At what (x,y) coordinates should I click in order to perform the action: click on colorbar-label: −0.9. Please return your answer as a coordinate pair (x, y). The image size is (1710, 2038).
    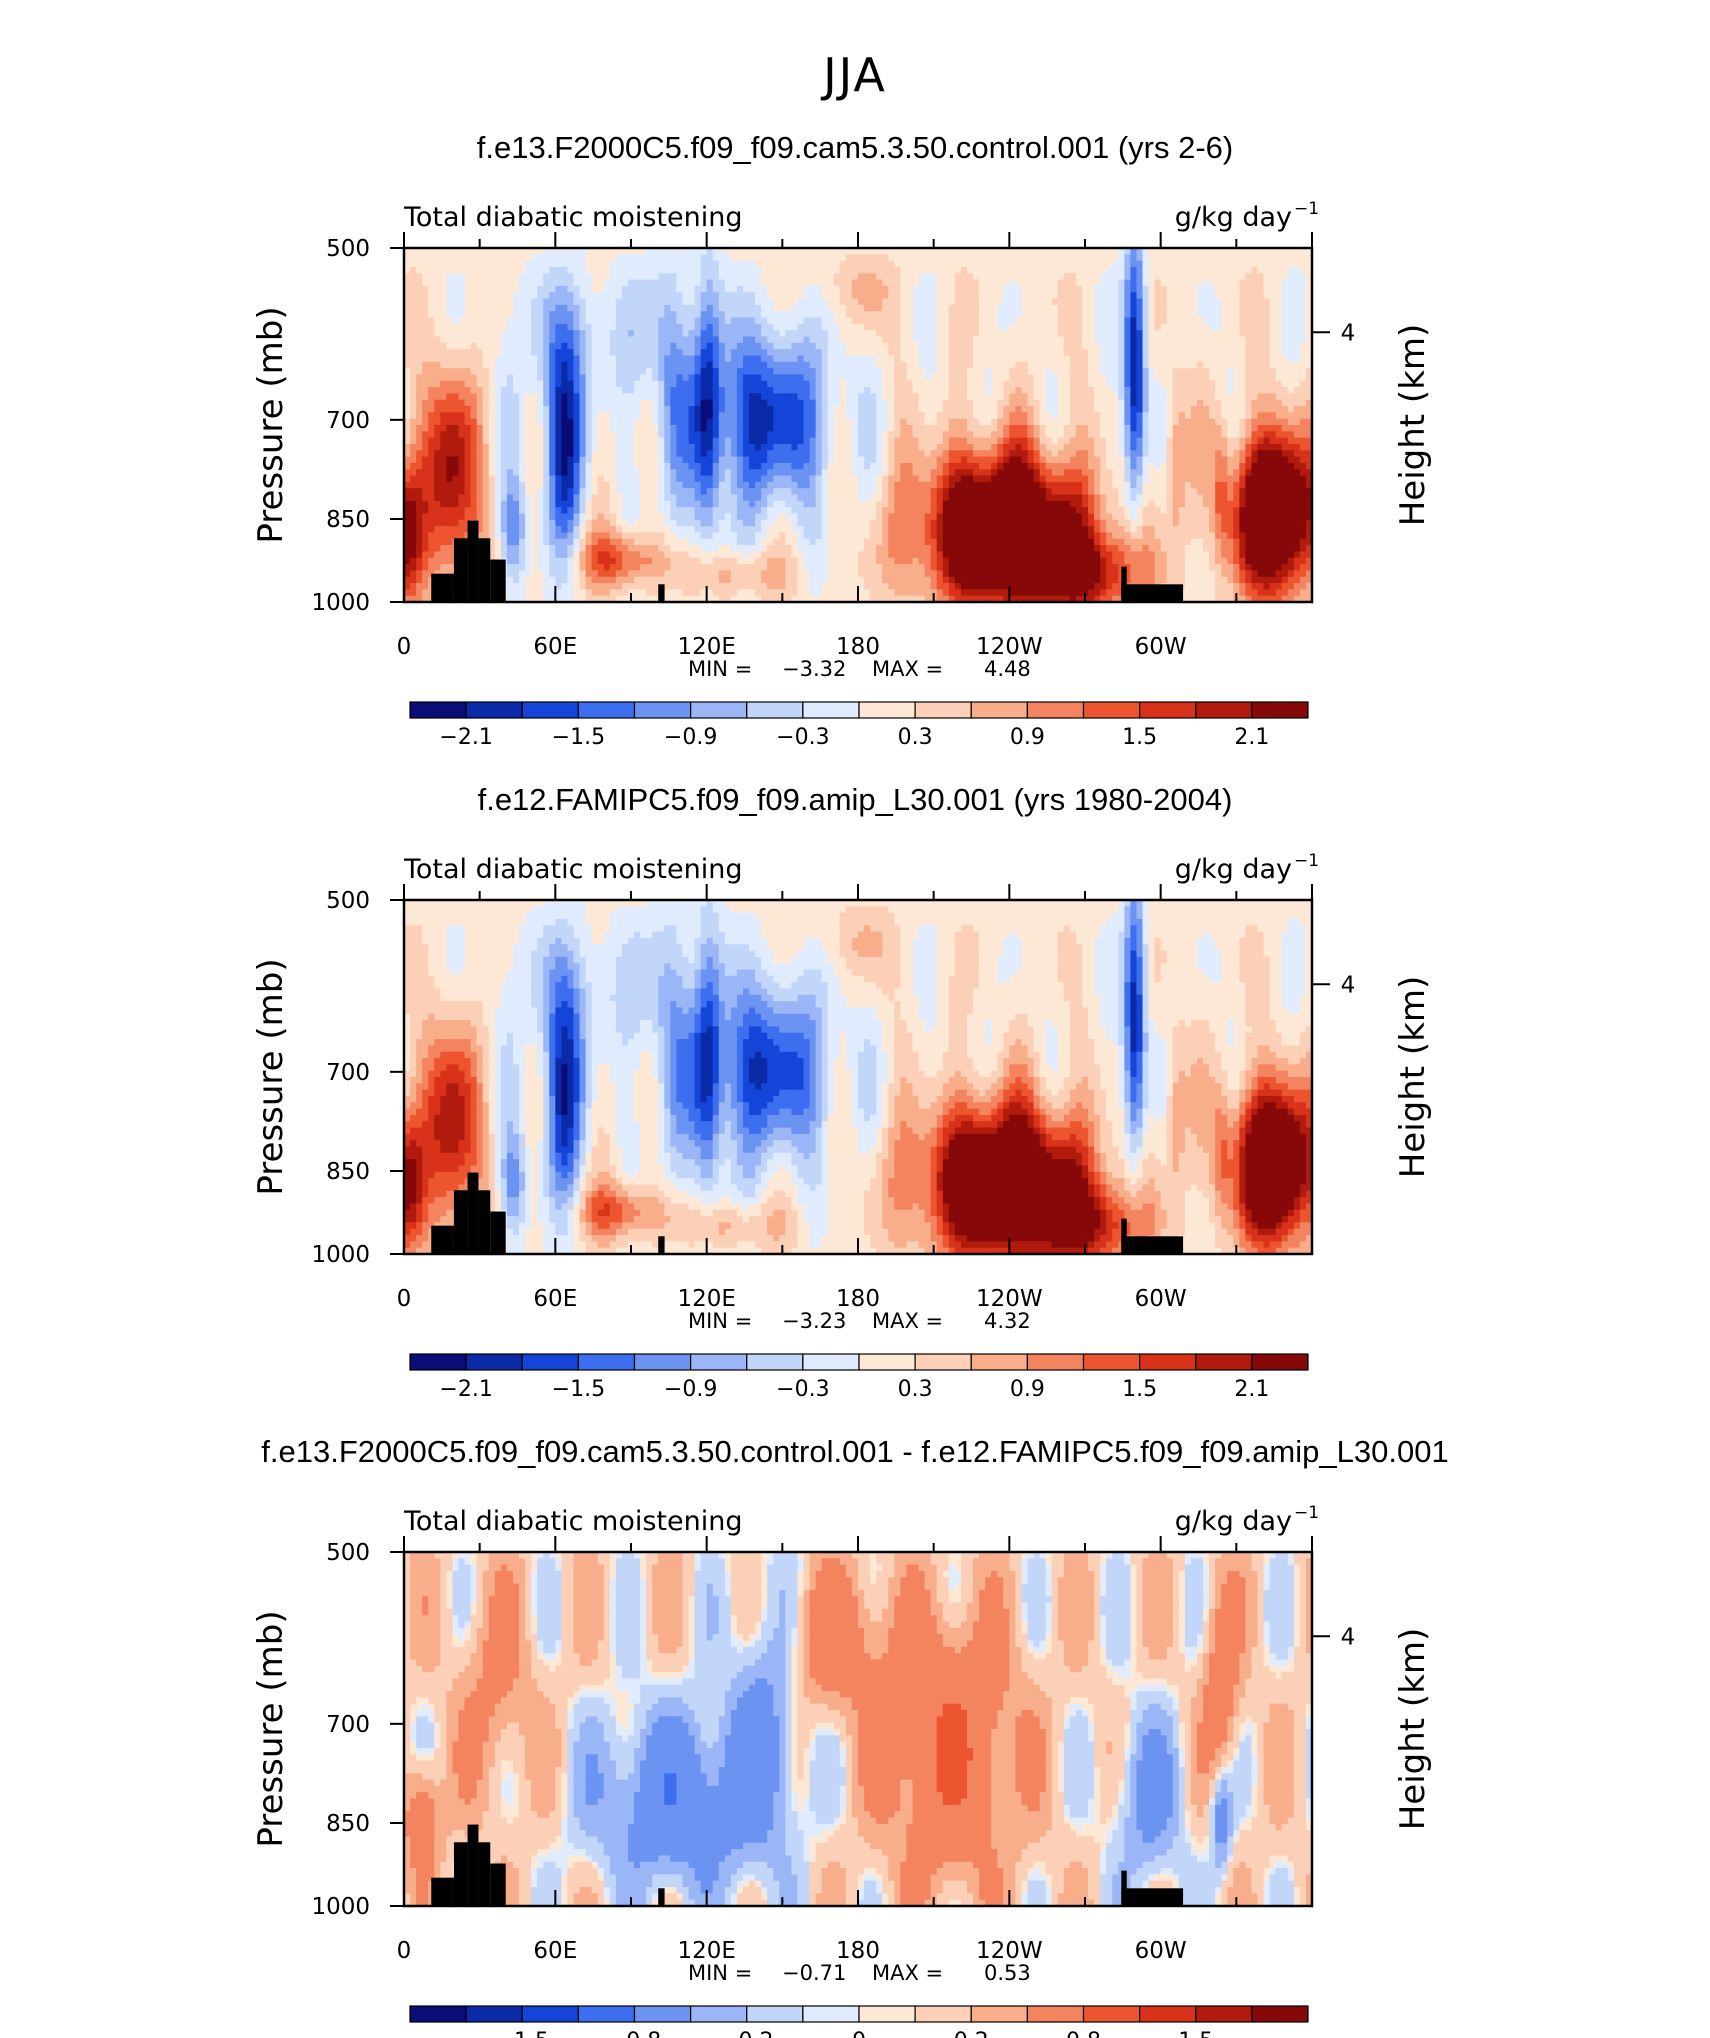
    Looking at the image, I should click on (690, 737).